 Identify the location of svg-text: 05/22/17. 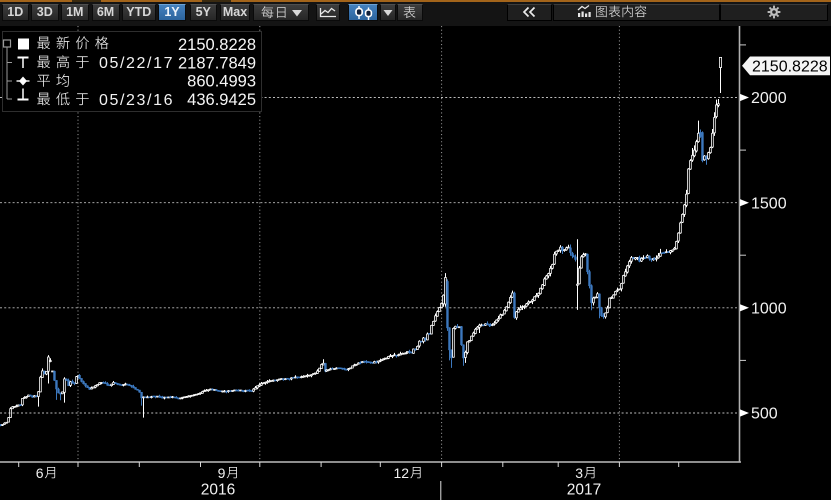
(136, 63).